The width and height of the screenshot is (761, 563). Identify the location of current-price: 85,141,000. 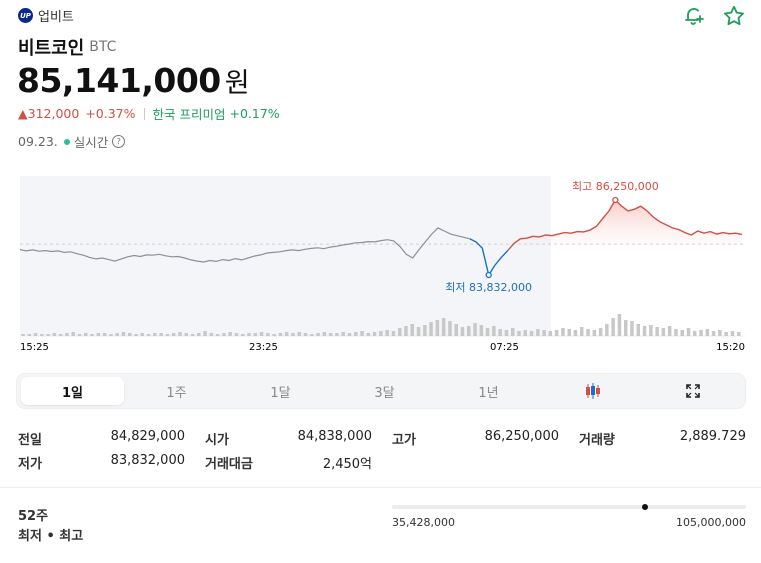
(119, 80).